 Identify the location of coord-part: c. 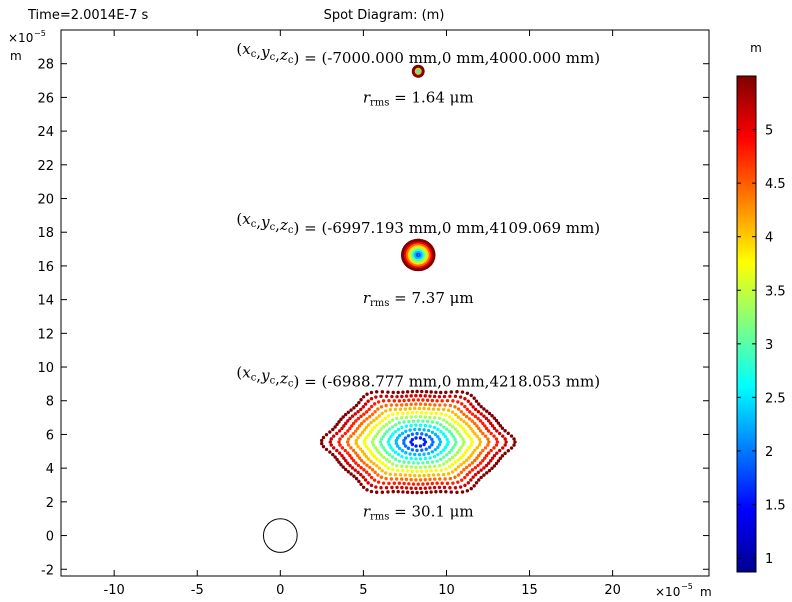
(291, 383).